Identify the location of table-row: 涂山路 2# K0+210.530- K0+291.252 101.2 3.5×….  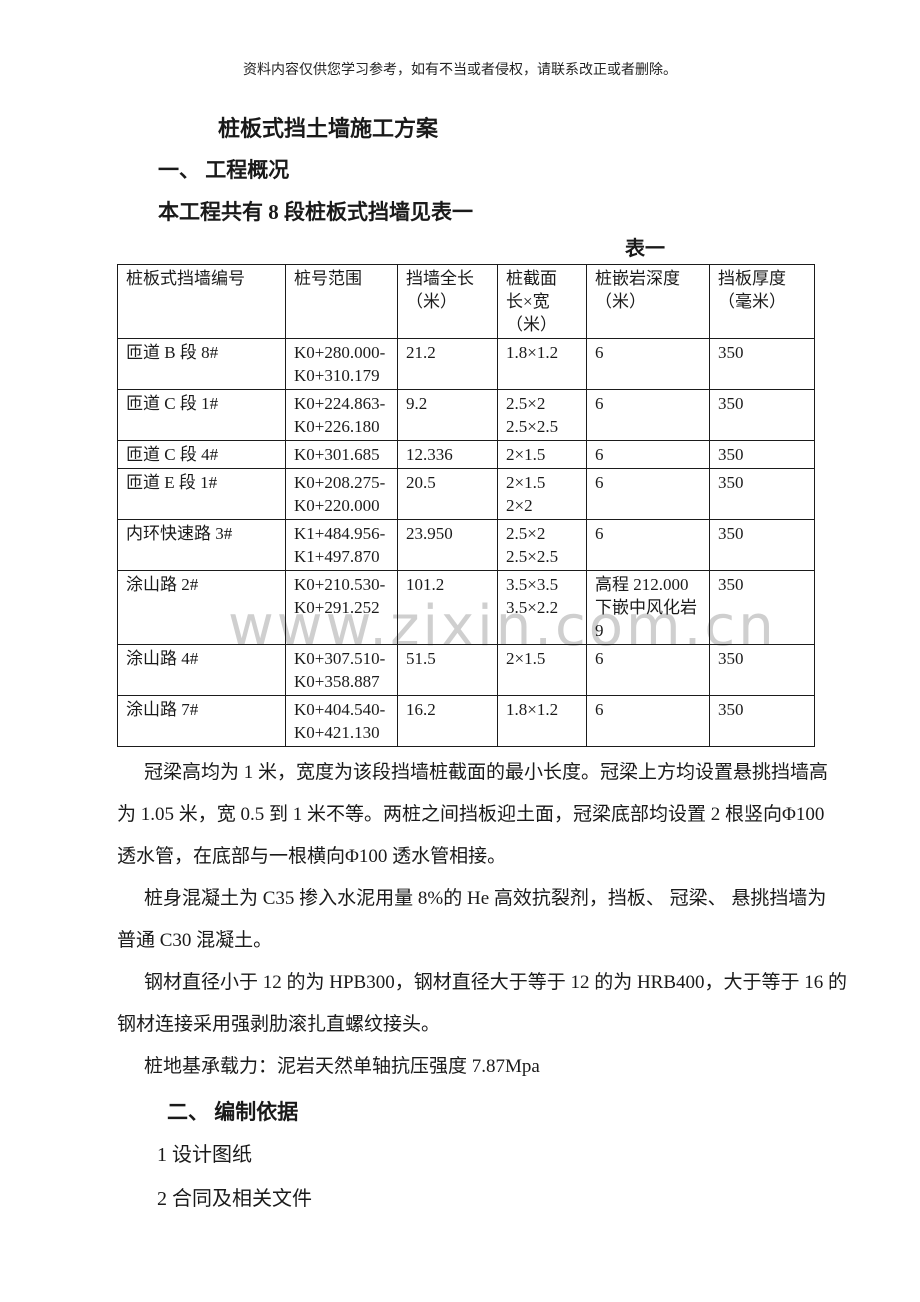
(466, 607).